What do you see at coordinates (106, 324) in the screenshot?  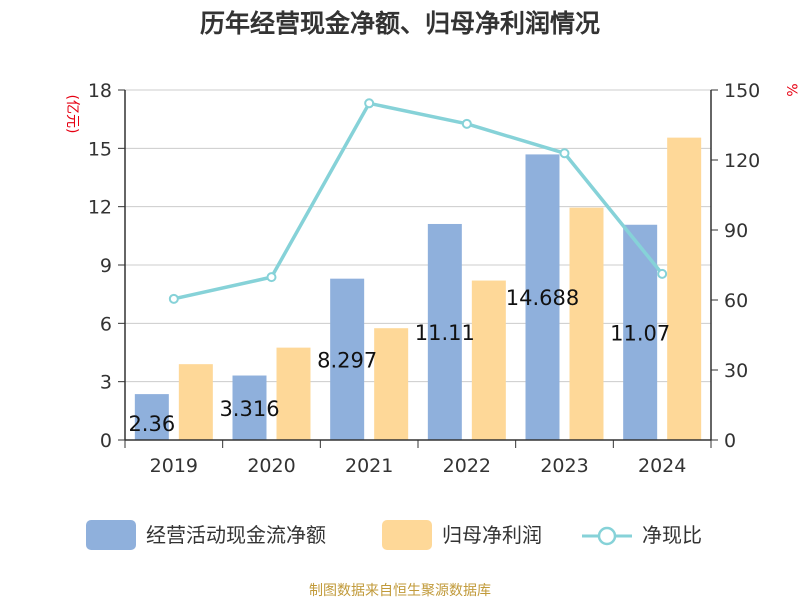 I see `left-tick-label: 6` at bounding box center [106, 324].